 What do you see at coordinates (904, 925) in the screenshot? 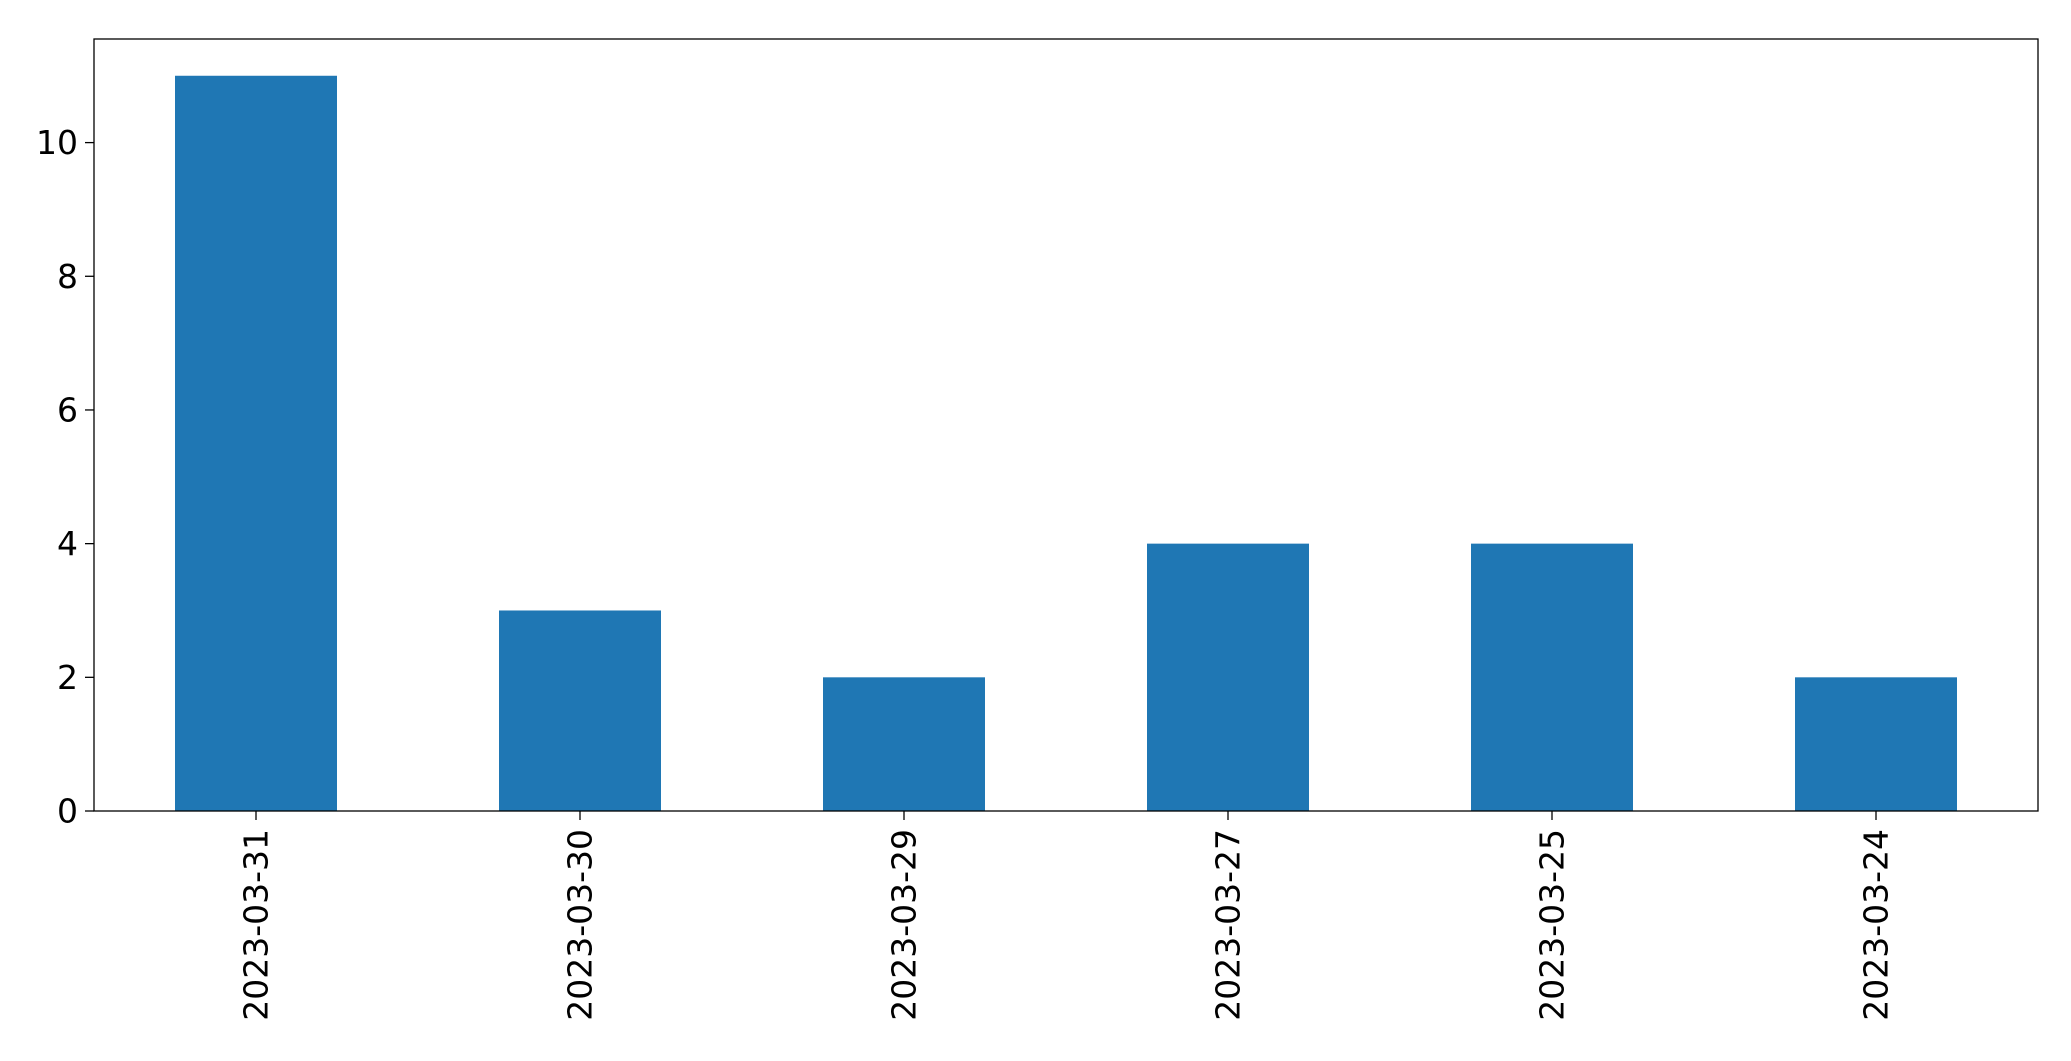
I see `x-tick-label: 2023-03-29` at bounding box center [904, 925].